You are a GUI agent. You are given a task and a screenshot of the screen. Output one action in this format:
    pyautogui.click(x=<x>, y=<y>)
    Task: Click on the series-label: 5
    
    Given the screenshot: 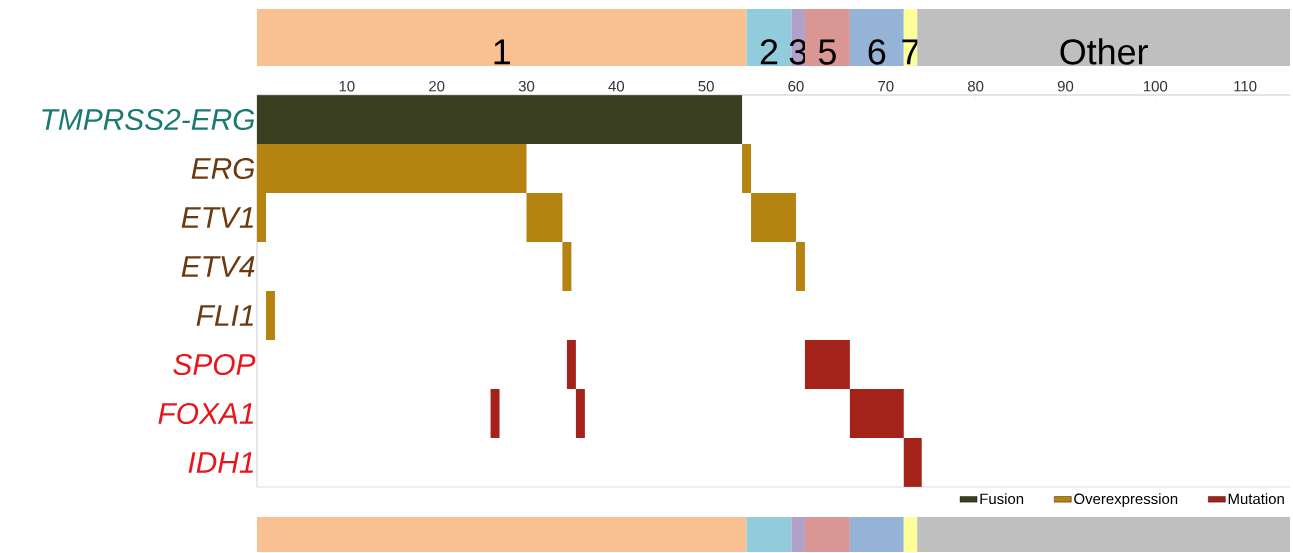 What is the action you would take?
    pyautogui.click(x=827, y=52)
    